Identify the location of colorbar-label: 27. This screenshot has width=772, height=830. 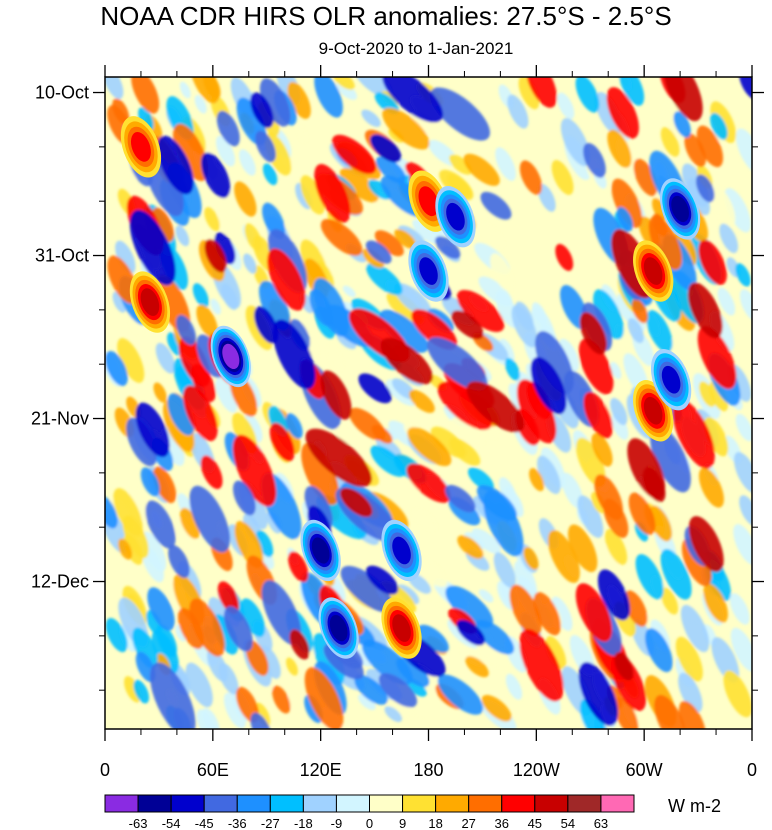
(468, 823).